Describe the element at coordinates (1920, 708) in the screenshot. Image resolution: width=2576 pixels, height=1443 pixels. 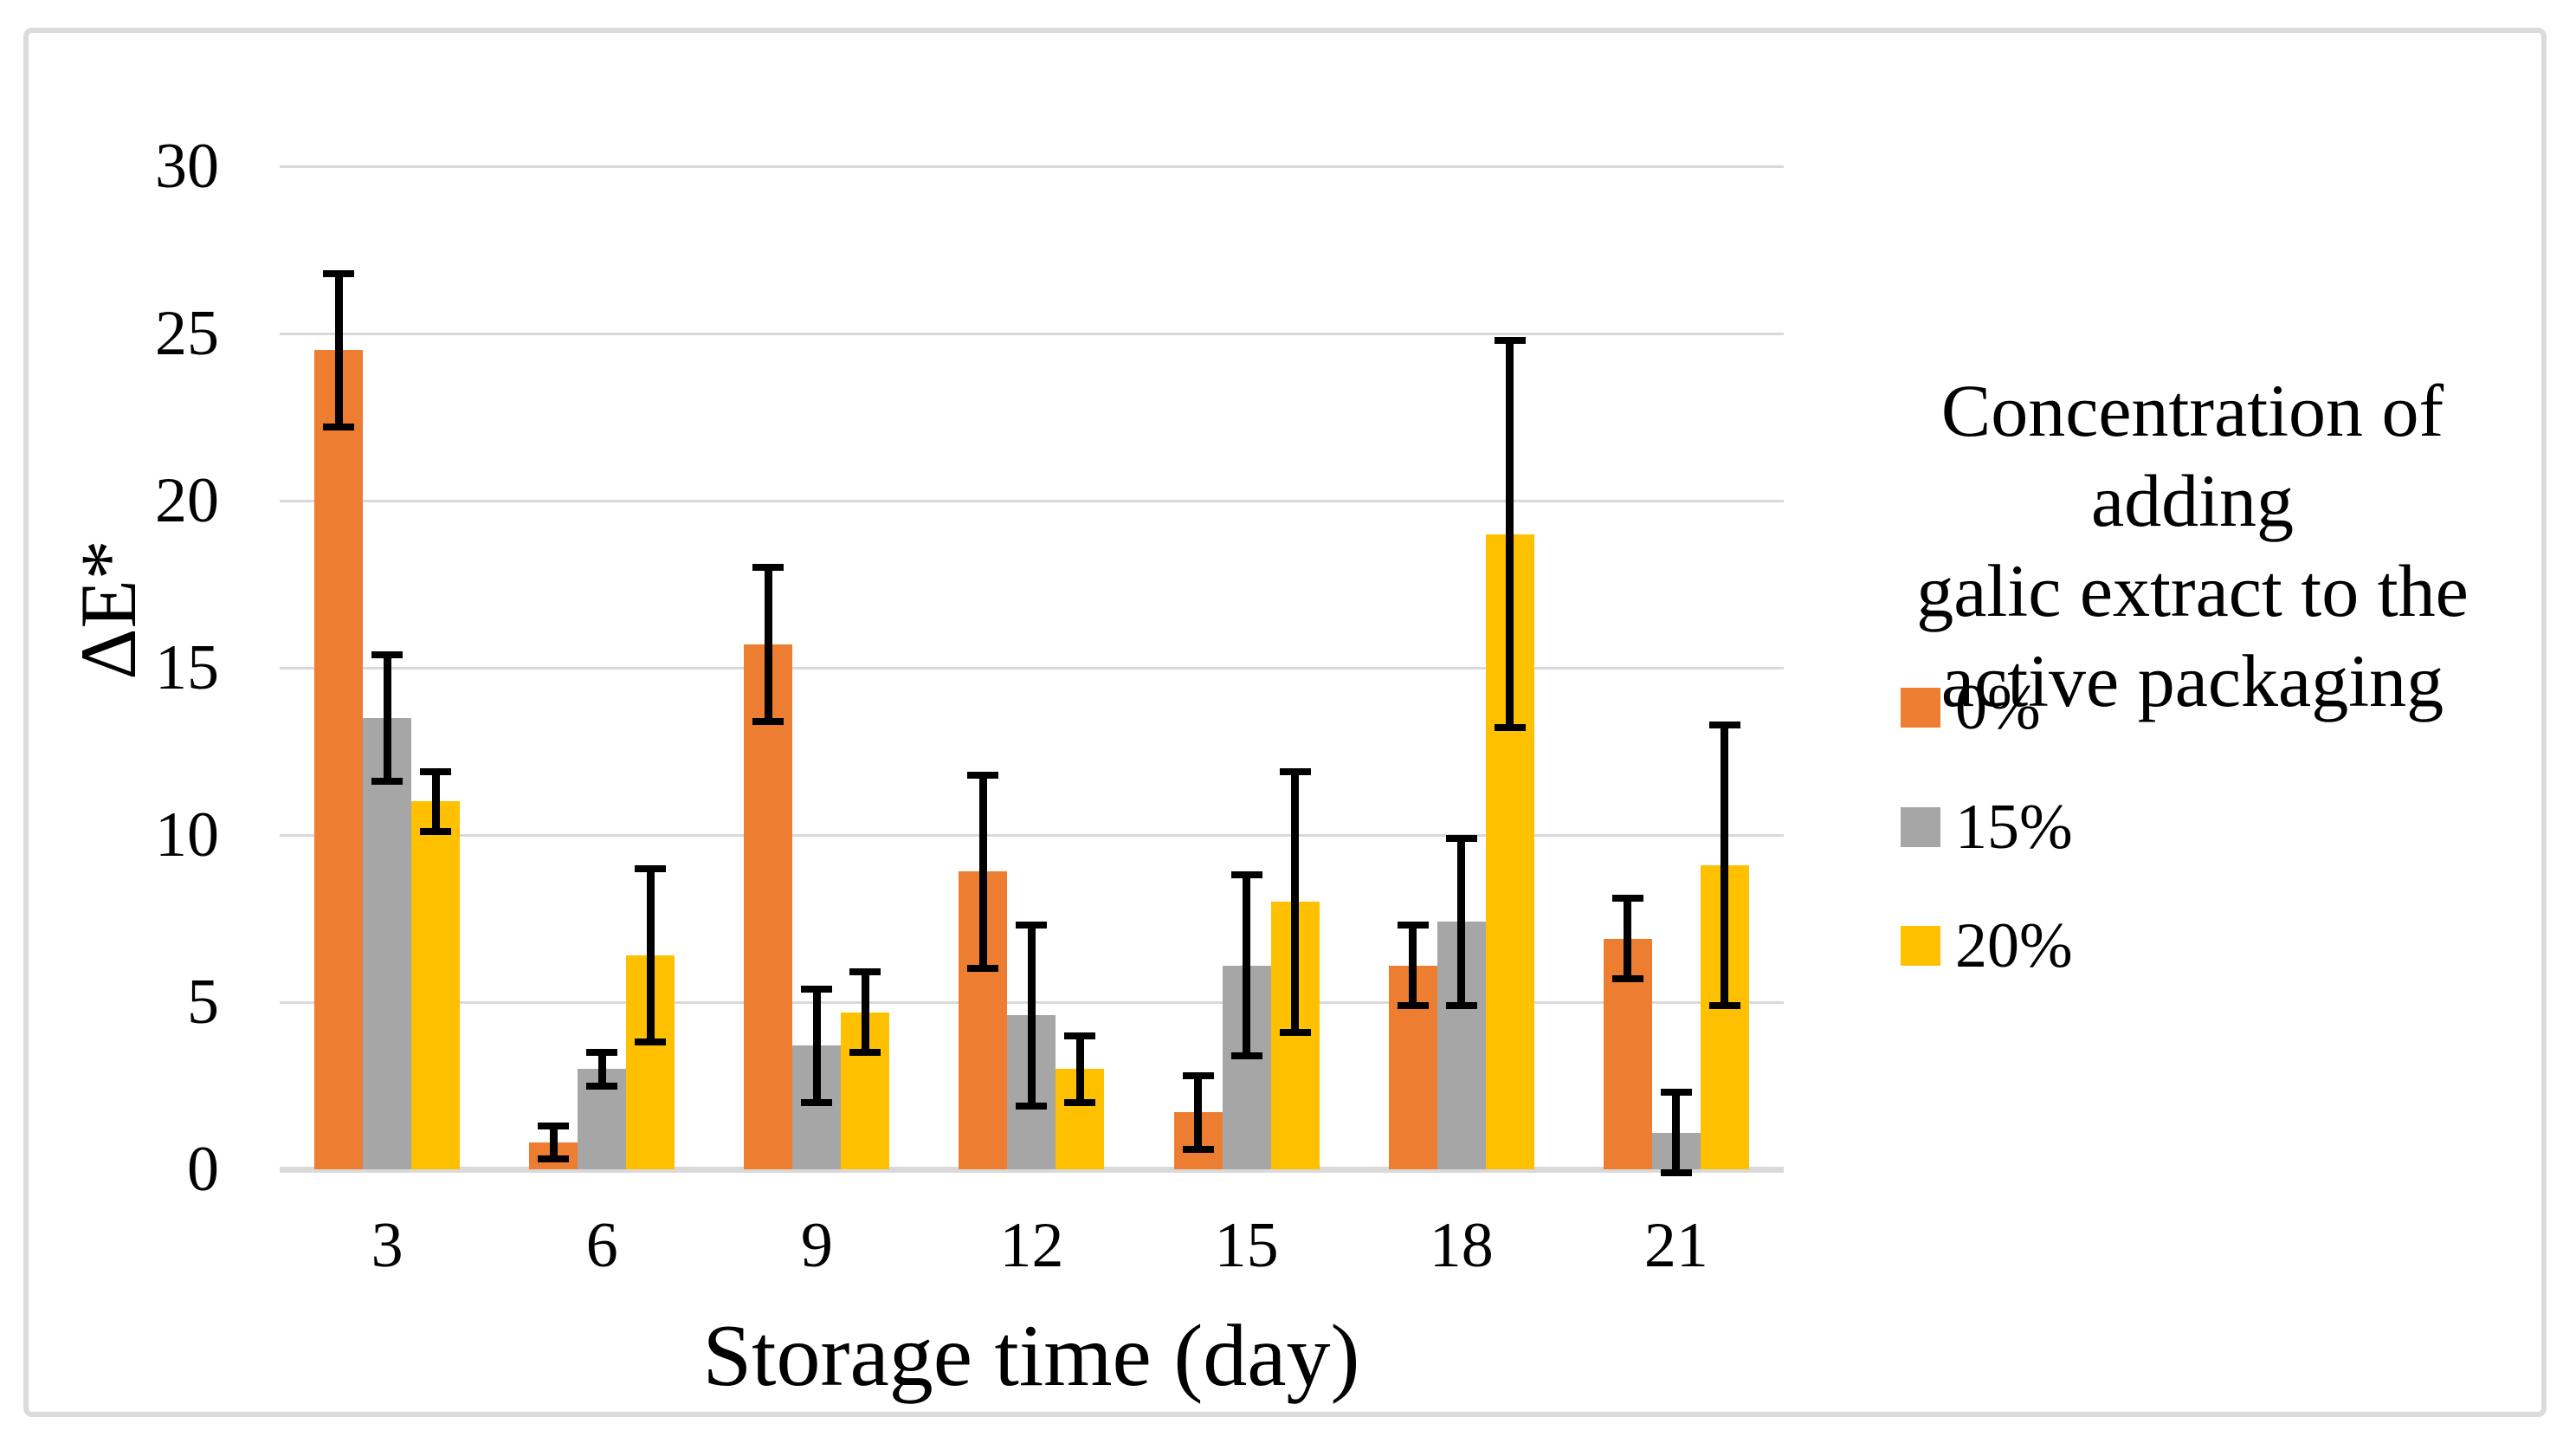
I see `legend-swatch-0%` at that location.